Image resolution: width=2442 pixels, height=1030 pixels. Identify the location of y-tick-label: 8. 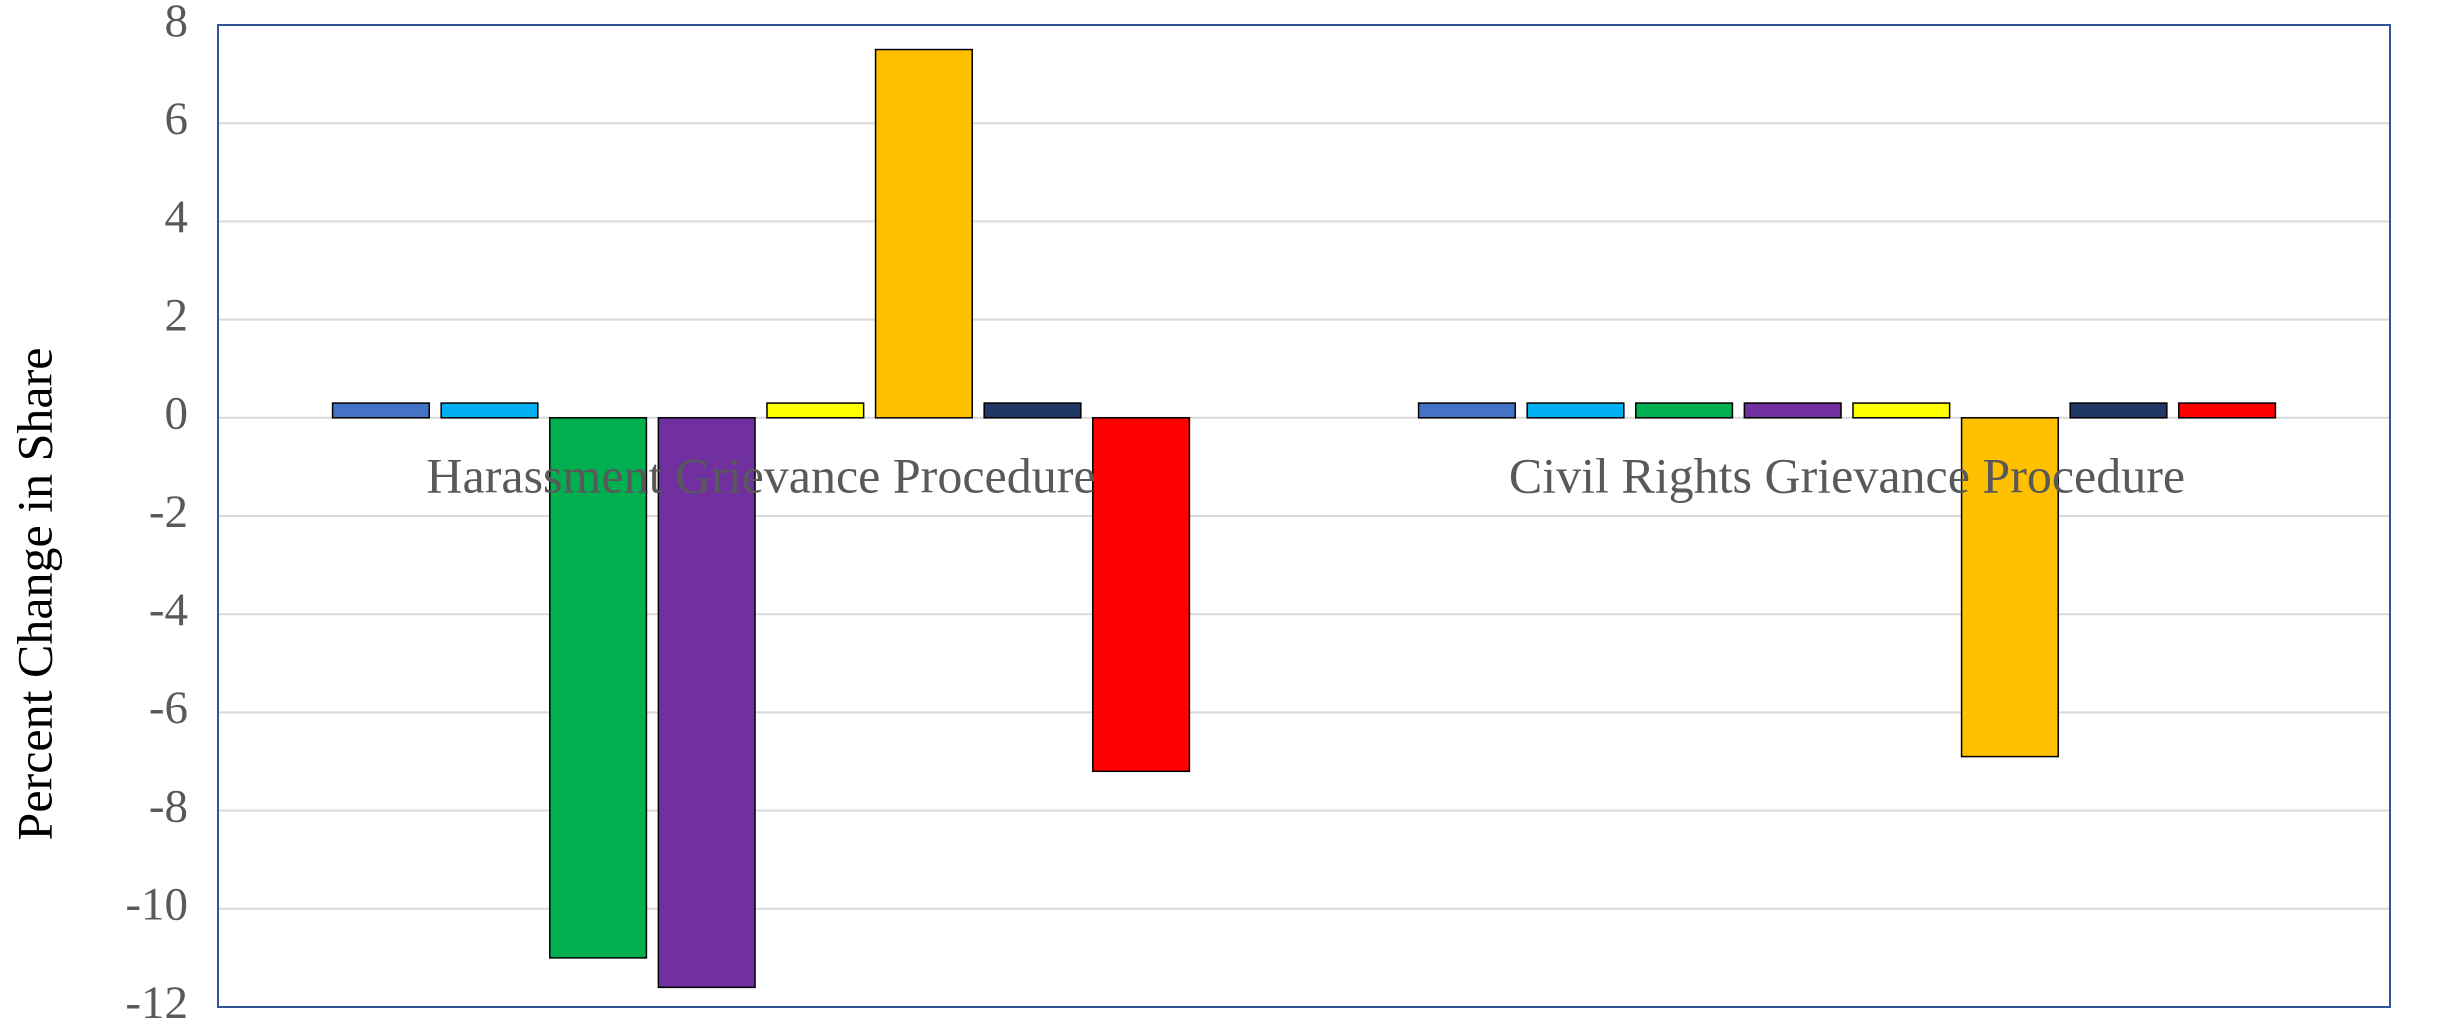
(177, 23).